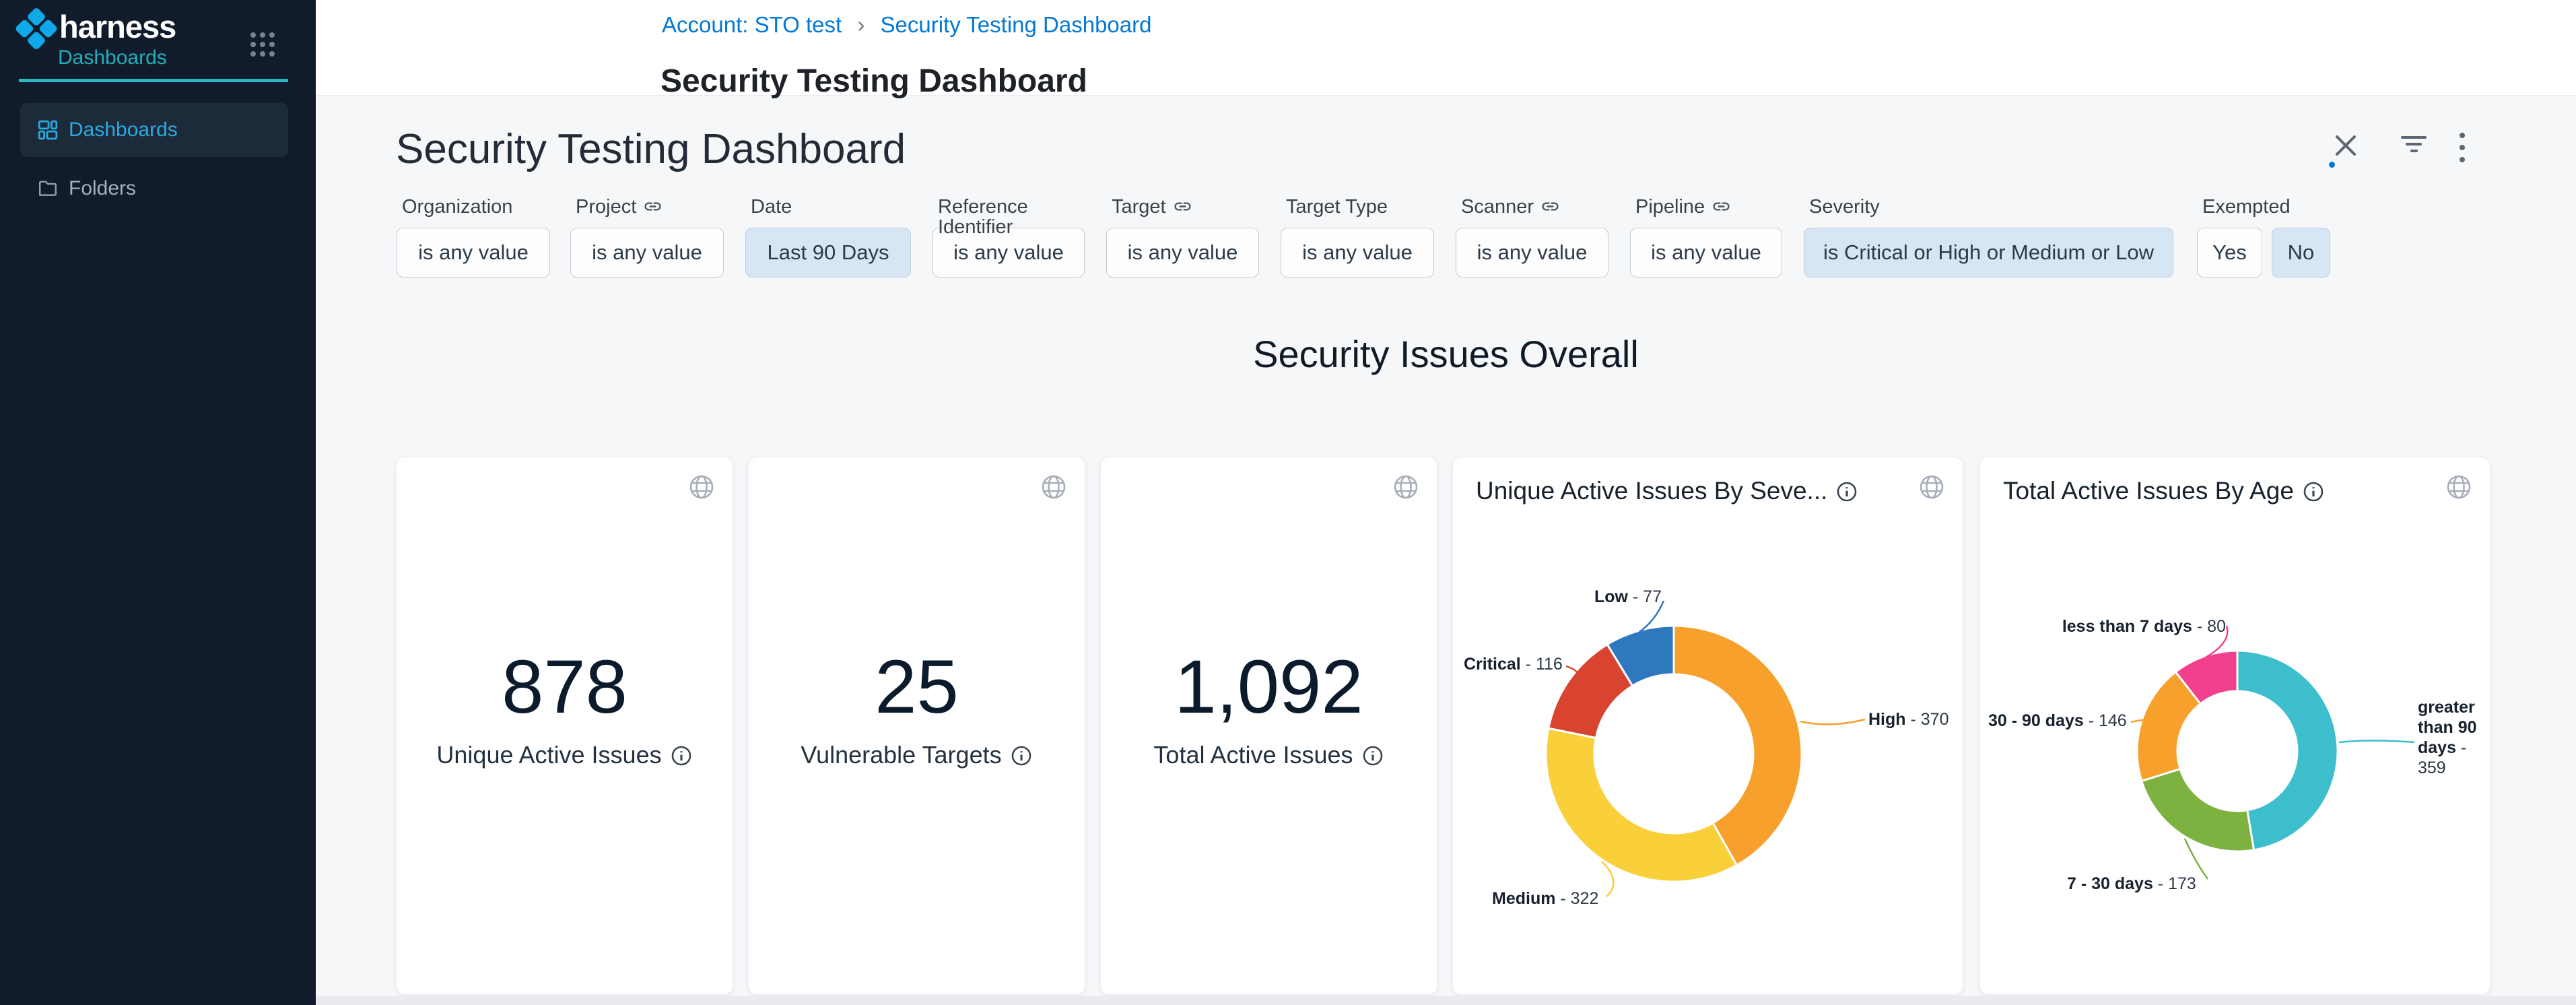  Describe the element at coordinates (36, 30) in the screenshot. I see `harness-logo-icon` at that location.